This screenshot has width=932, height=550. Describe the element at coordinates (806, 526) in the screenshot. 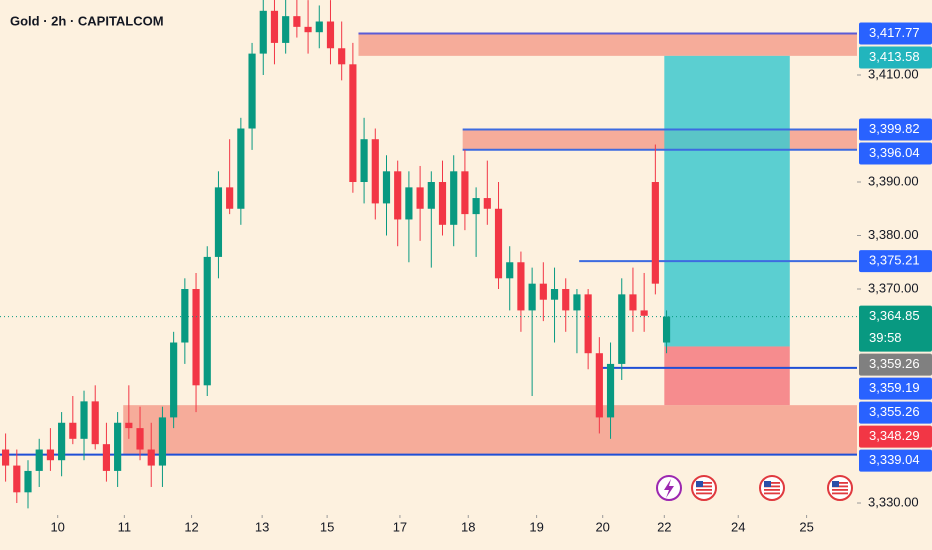

I see `x-tick-label: 25` at that location.